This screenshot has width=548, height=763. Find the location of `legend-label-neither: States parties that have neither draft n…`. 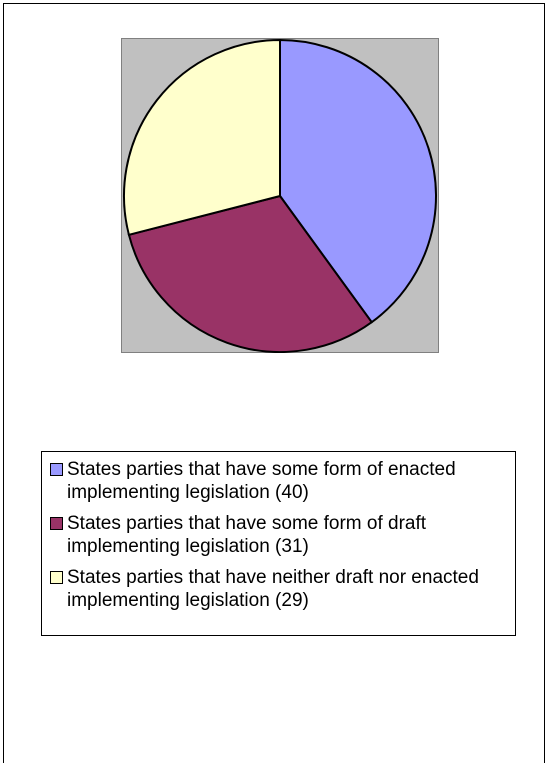

legend-label-neither: States parties that have neither draft n… is located at coordinates (273, 589).